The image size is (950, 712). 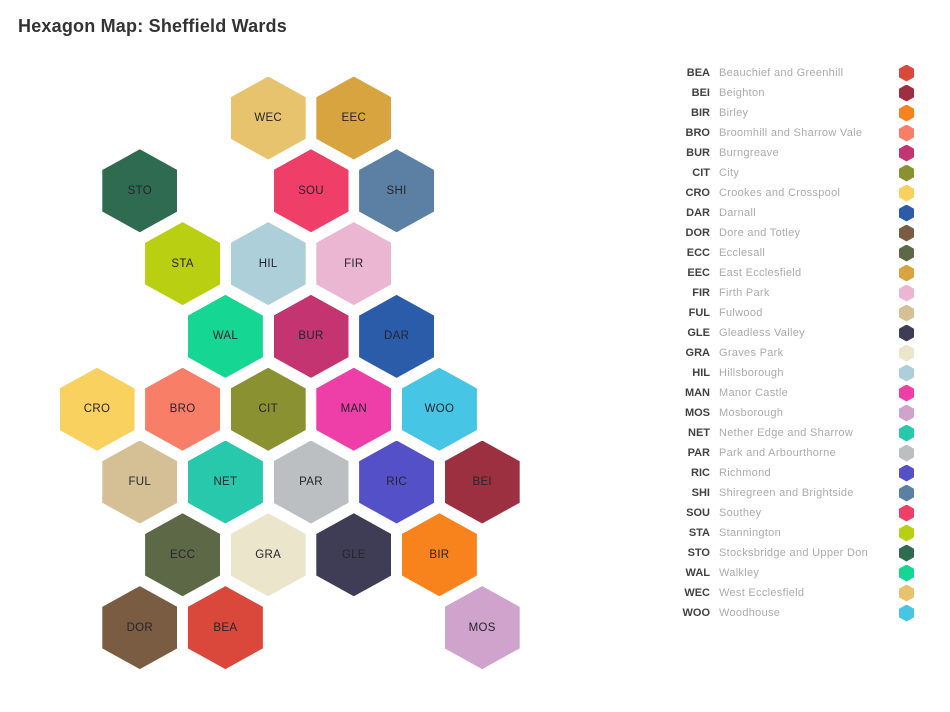 I want to click on legend-item-dor: DOR Dore and Totley, so click(x=786, y=233).